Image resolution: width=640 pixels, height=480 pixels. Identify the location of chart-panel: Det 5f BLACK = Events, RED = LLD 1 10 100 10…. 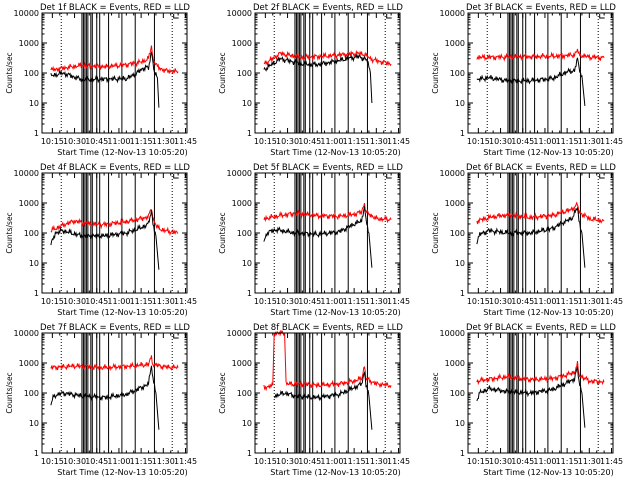
(314, 240).